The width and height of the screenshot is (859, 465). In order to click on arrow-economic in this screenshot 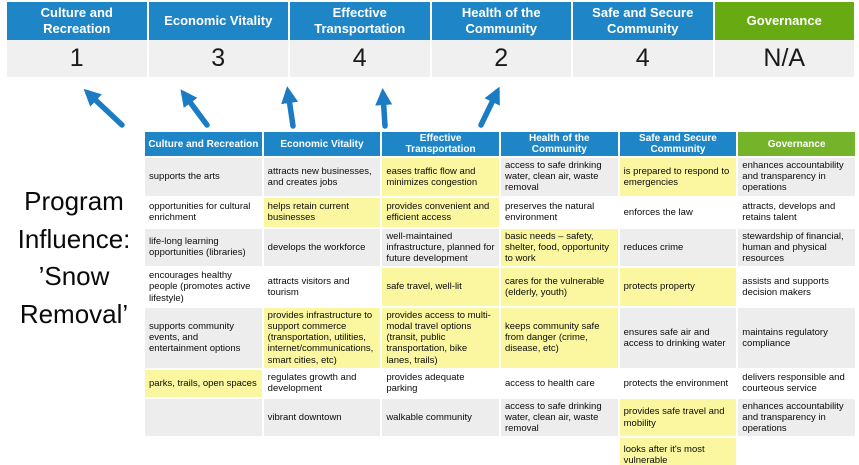, I will do `click(195, 108)`.